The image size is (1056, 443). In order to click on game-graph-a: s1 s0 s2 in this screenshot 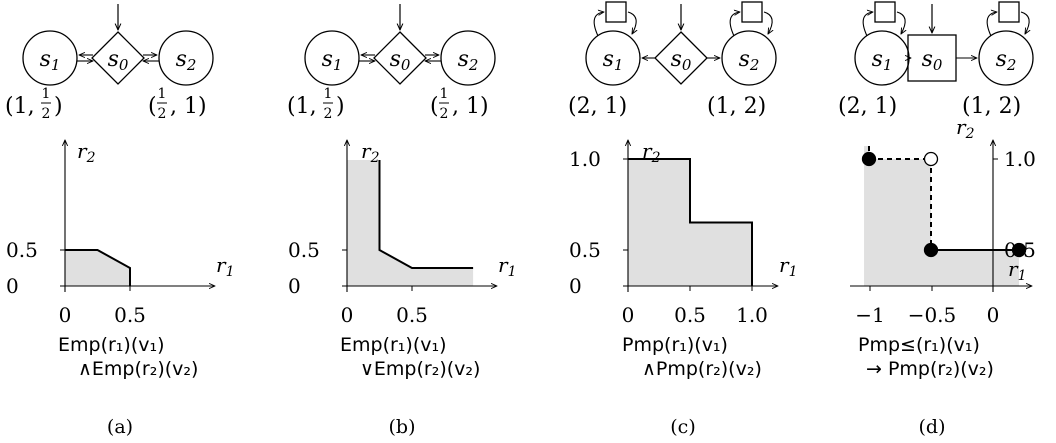, I will do `click(118, 45)`.